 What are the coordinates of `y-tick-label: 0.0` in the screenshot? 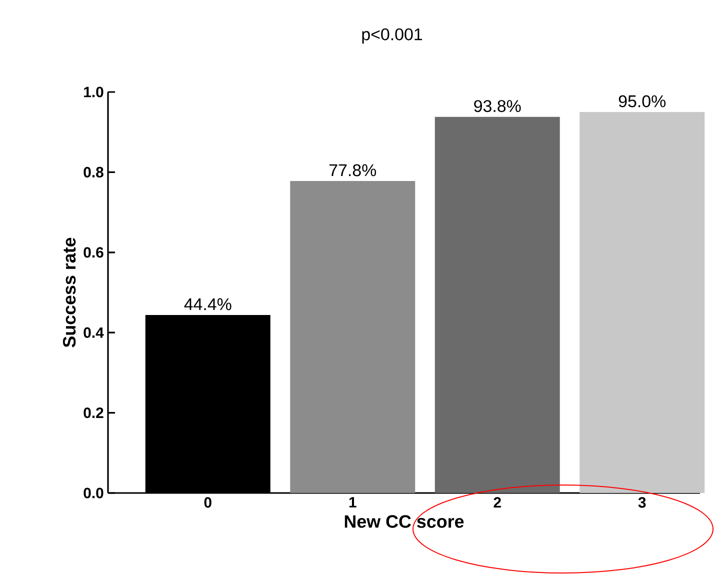 It's located at (94, 493).